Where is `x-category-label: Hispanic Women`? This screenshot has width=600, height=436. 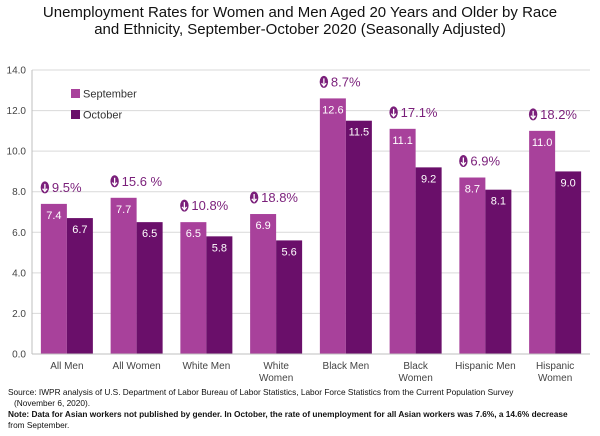 x-category-label: Hispanic Women is located at coordinates (555, 372).